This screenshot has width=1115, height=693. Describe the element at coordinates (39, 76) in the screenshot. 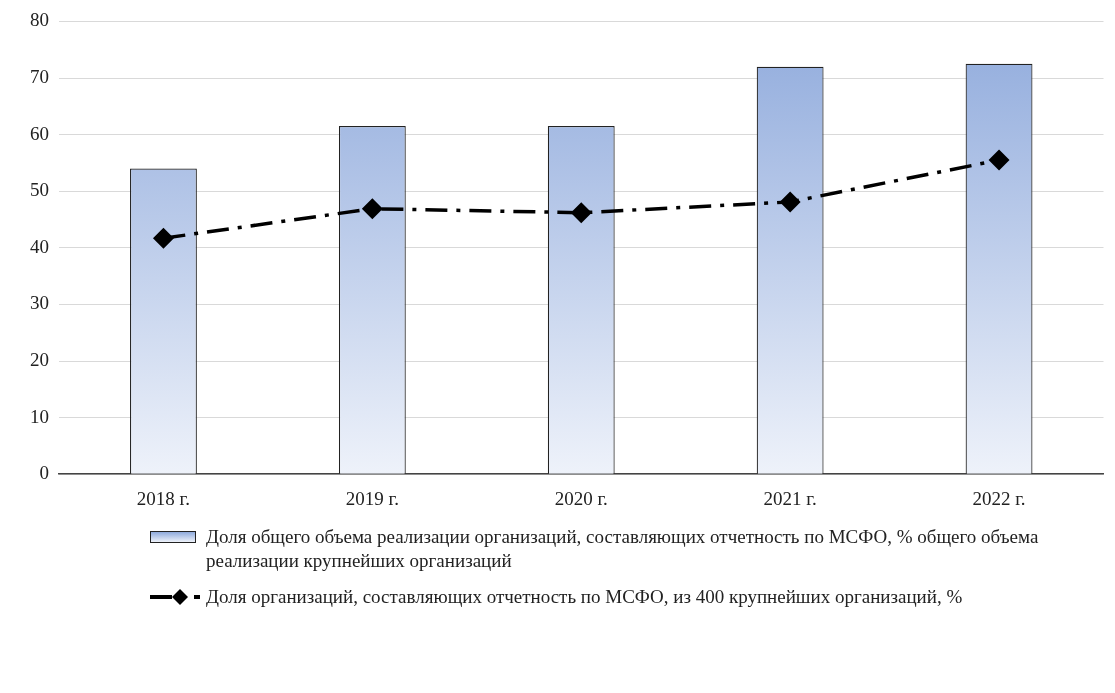

I see `y-tick-label: 70` at that location.